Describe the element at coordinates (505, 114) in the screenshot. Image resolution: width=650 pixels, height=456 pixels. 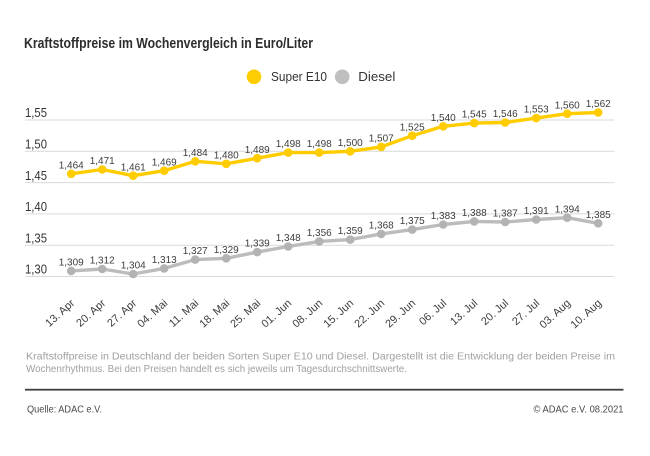
I see `svg-text: 1,546` at that location.